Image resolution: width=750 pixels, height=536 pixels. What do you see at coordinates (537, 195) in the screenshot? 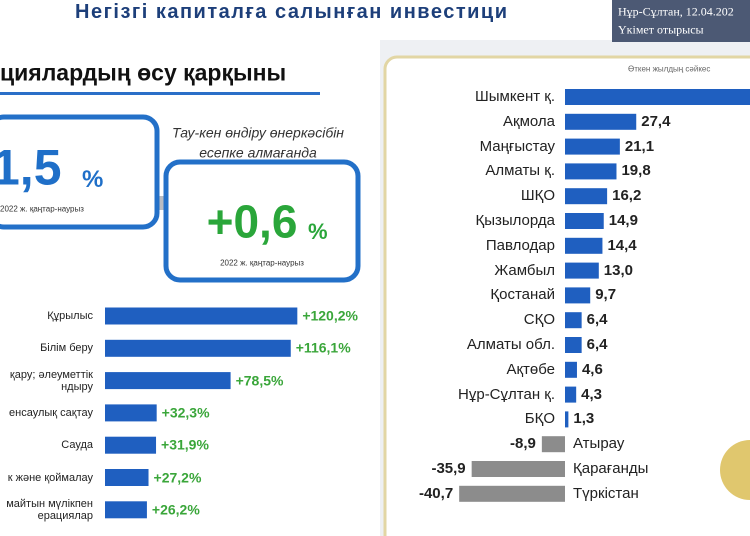
I see `category-label: ШҚО` at bounding box center [537, 195].